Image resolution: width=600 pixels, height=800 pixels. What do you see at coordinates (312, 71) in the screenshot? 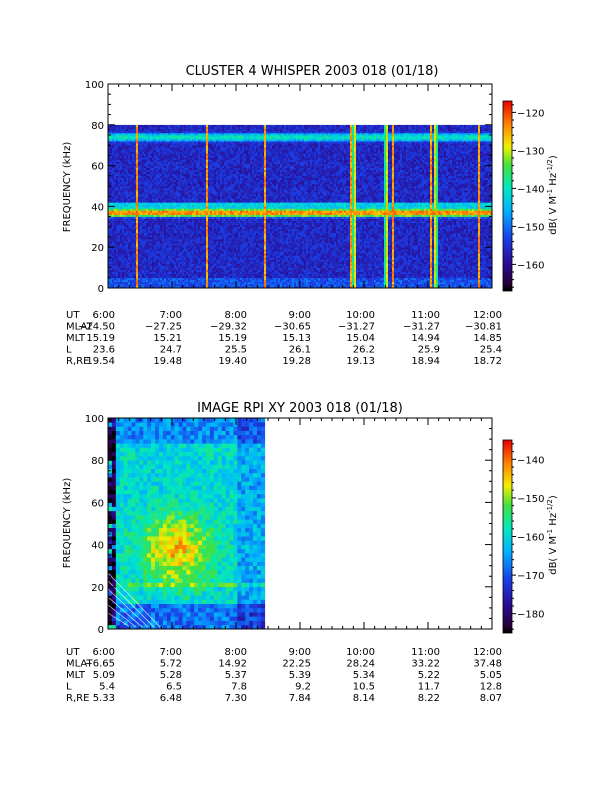
I see `whisper-title: CLUSTER 4 WHISPER 2003 018 (01/18)` at bounding box center [312, 71].